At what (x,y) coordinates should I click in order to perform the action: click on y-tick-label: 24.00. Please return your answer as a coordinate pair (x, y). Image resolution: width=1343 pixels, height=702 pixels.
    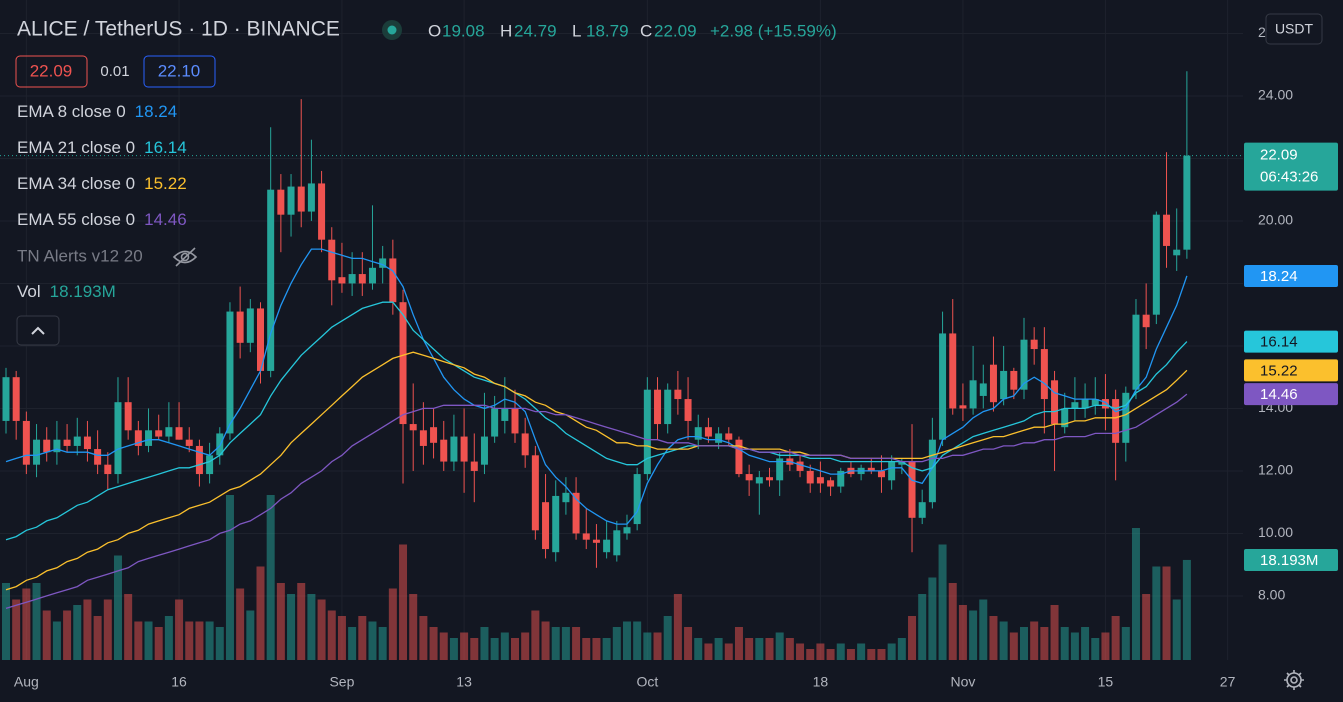
    Looking at the image, I should click on (1275, 95).